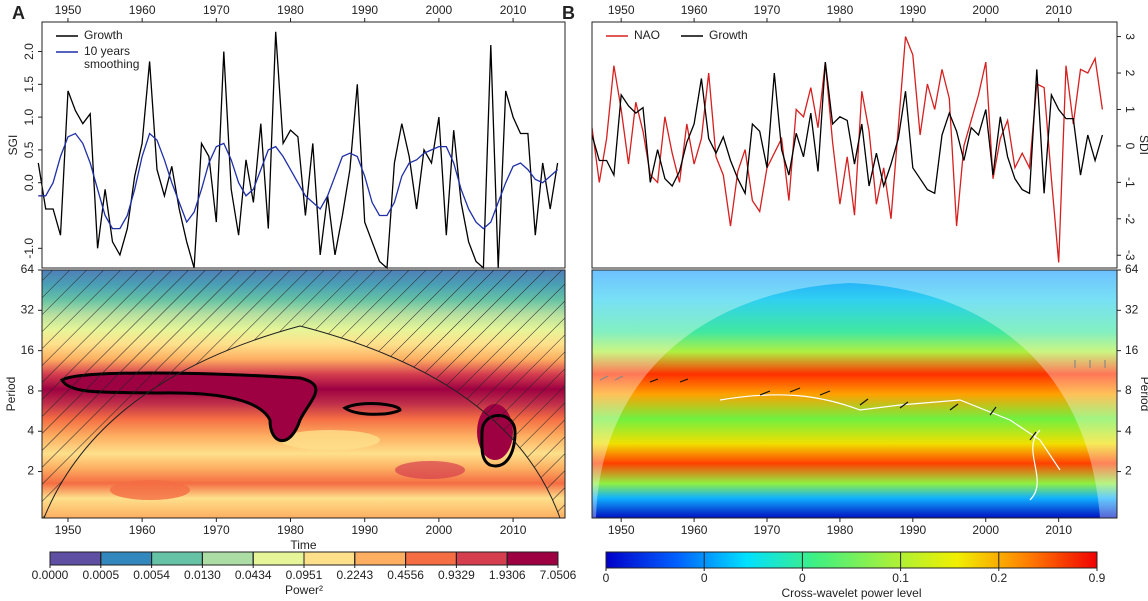  I want to click on y-axis-label: SGI, so click(13, 145).